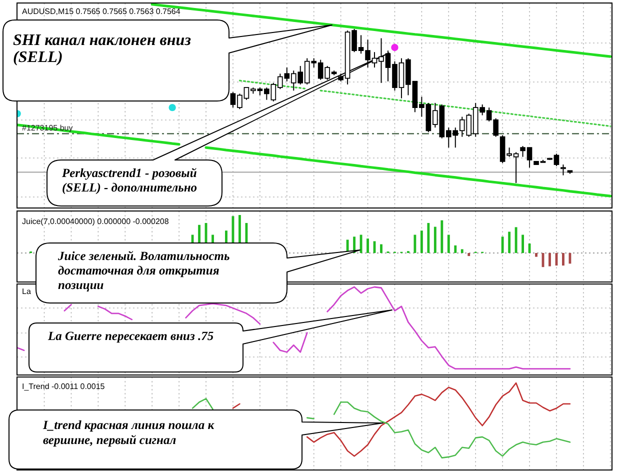  I want to click on chart-title: AUDUSD,M15 0.7565 0.7565 0.7563 0.7564, so click(101, 11).